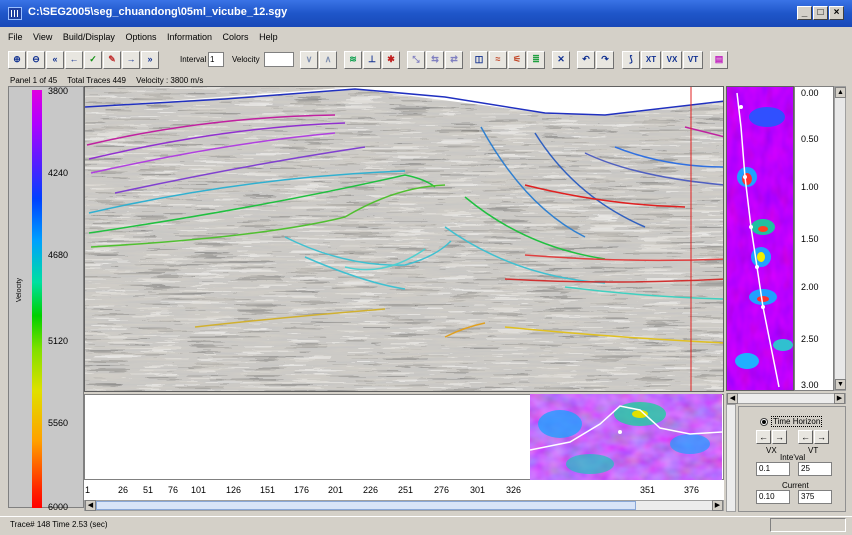  What do you see at coordinates (279, 59) in the screenshot?
I see `velocity-input` at bounding box center [279, 59].